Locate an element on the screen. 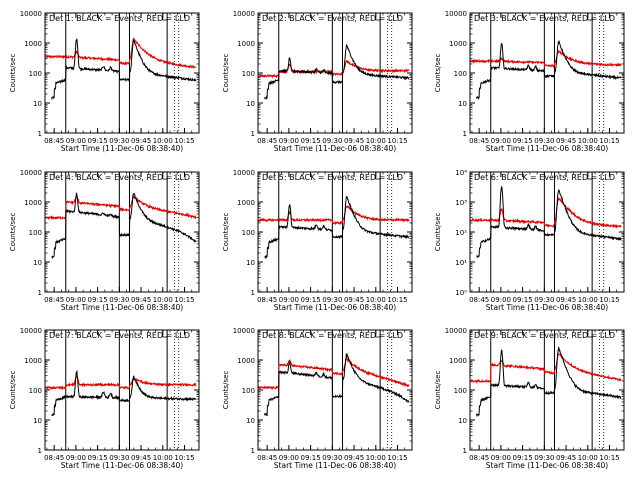  y-tick-label: 10² is located at coordinates (461, 233).